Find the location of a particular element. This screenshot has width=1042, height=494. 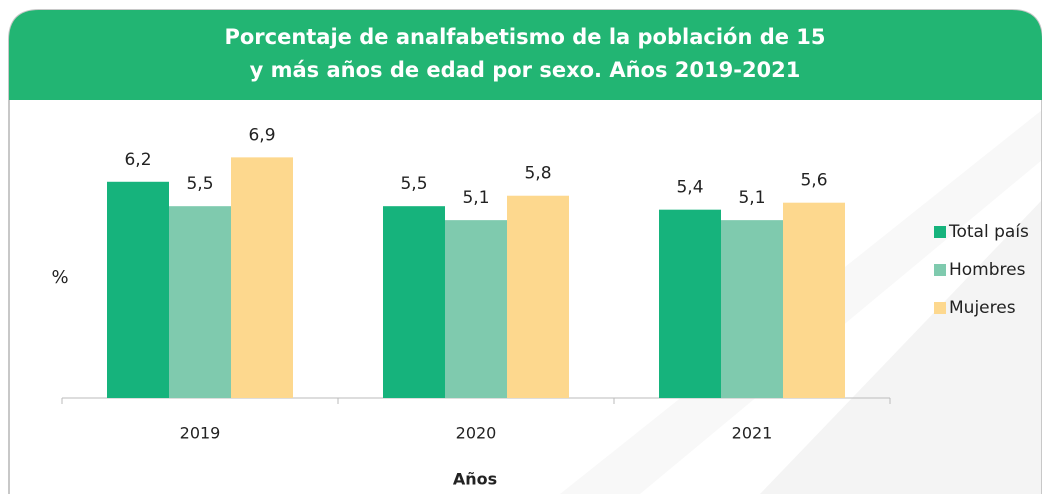

x-tick-label: 2019 is located at coordinates (200, 433).